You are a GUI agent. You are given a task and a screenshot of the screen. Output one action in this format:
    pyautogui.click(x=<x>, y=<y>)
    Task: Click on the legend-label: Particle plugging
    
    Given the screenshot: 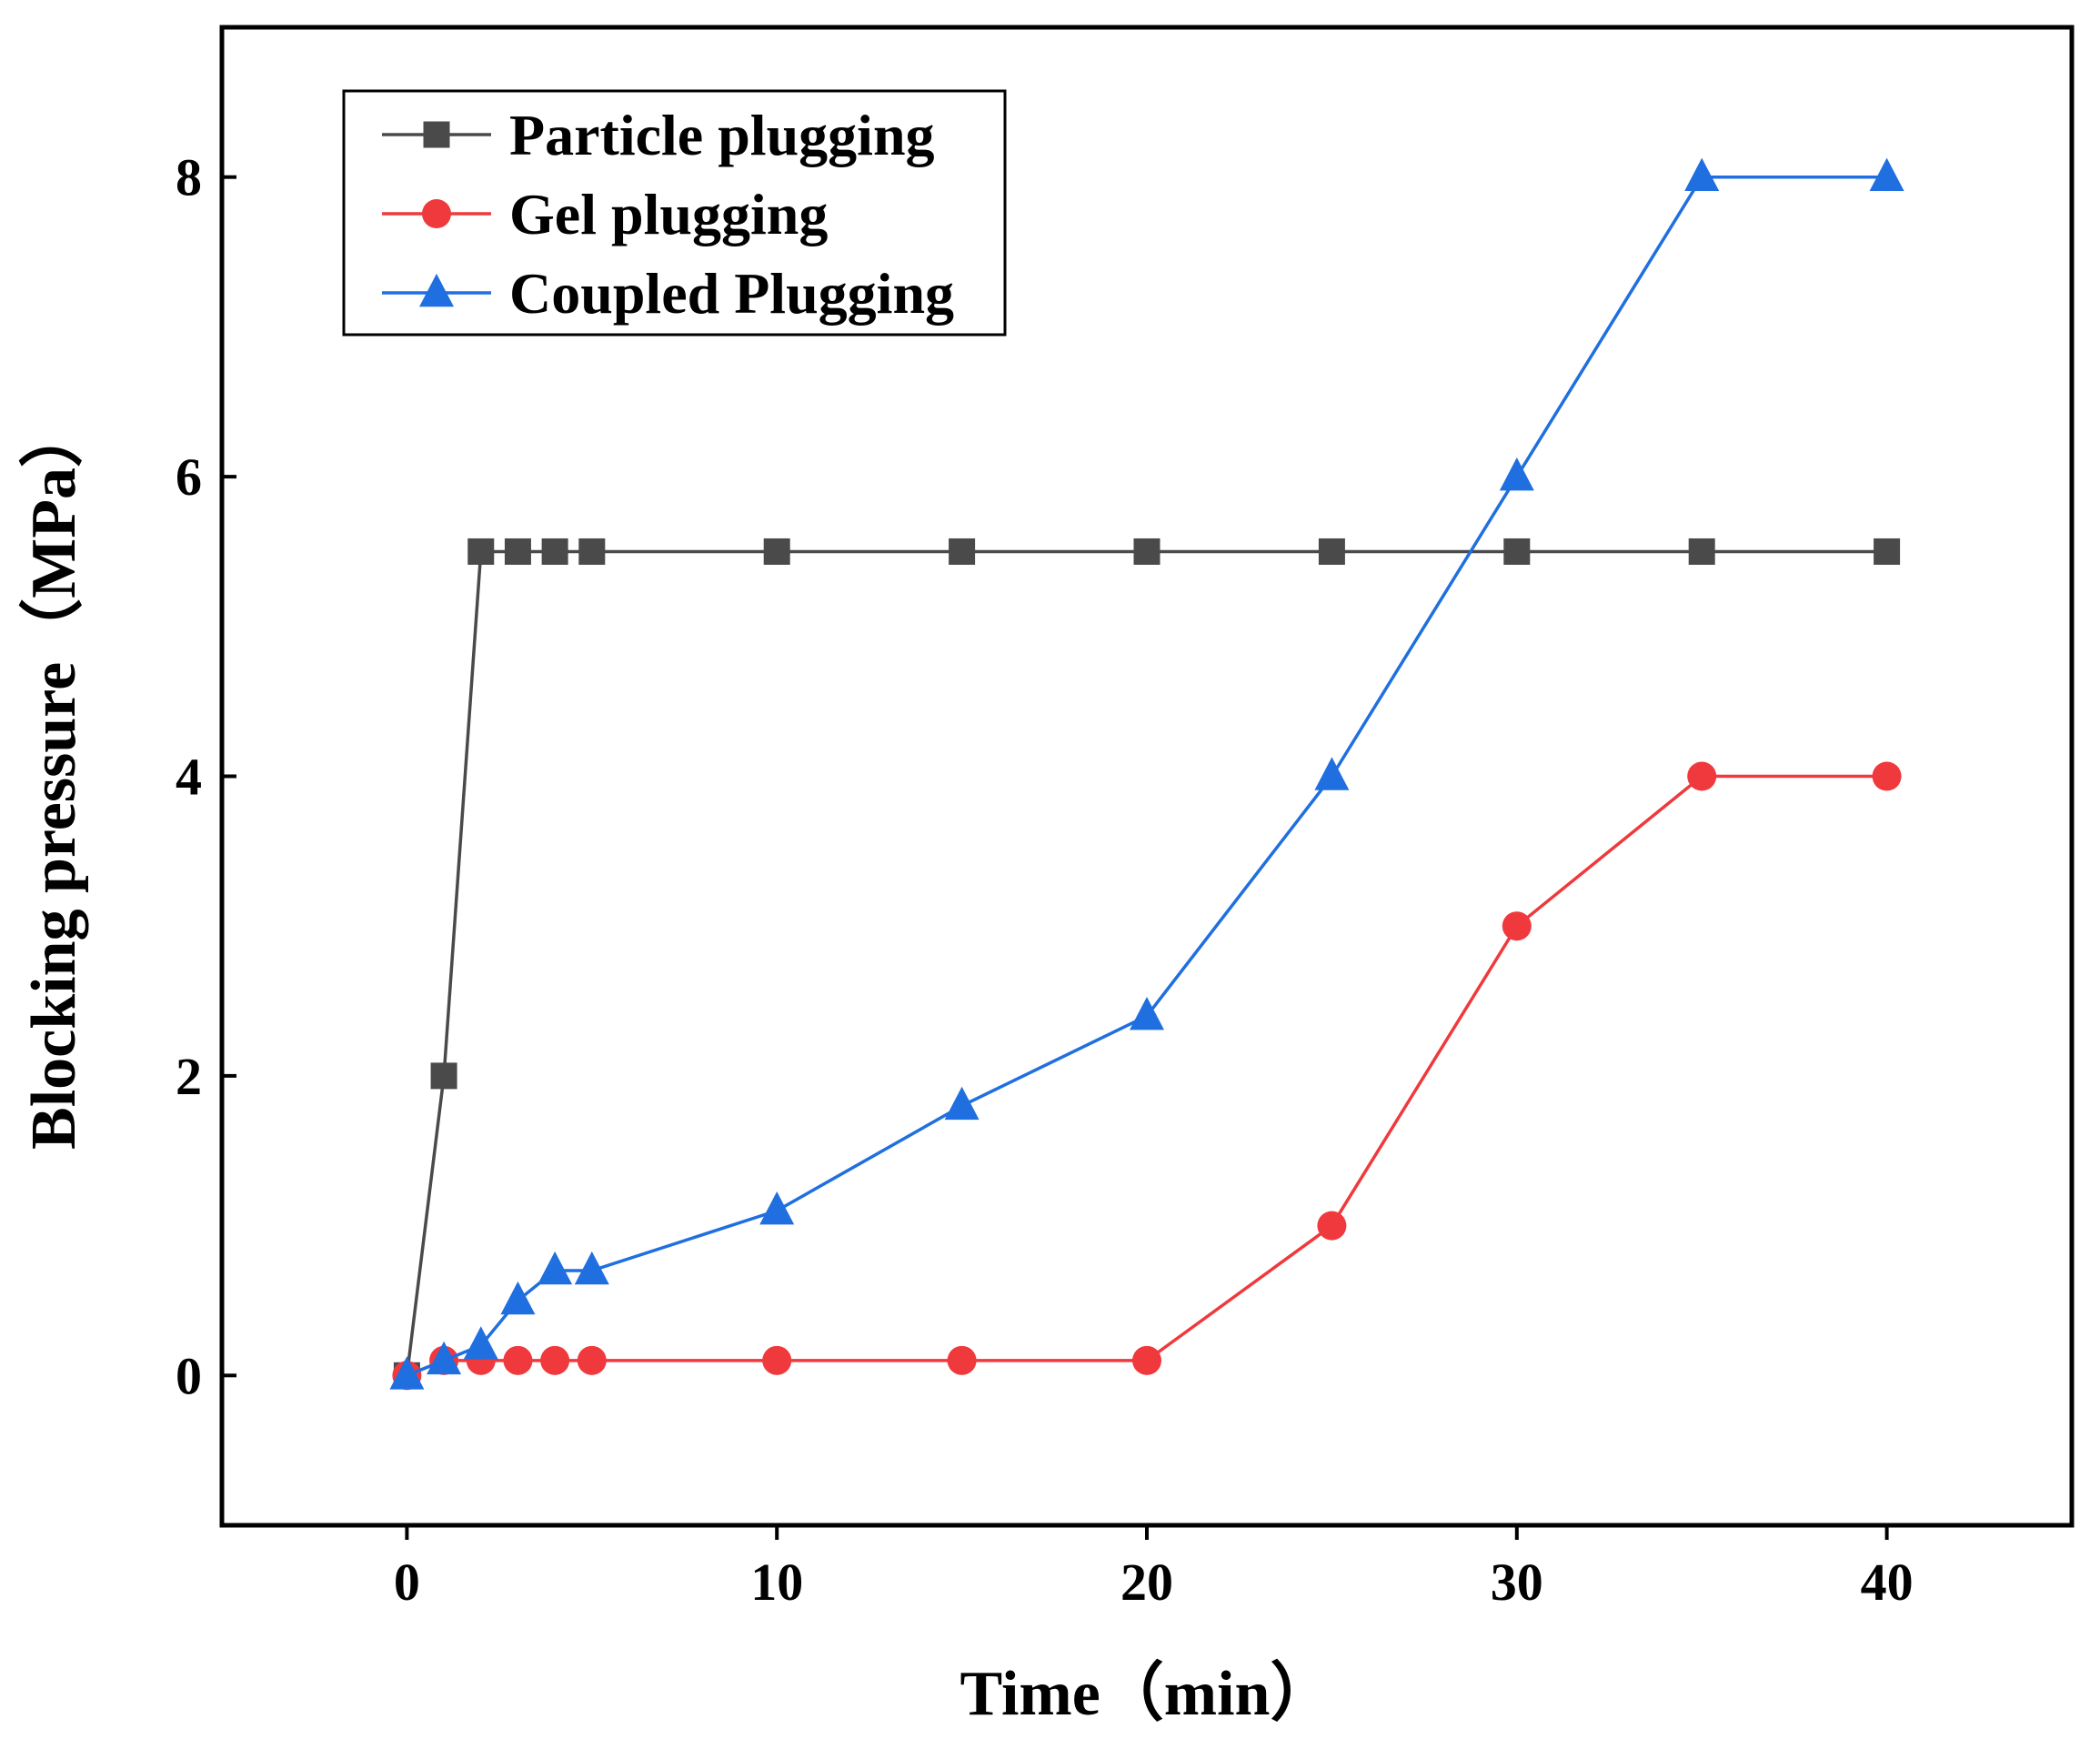 What is the action you would take?
    pyautogui.click(x=722, y=135)
    